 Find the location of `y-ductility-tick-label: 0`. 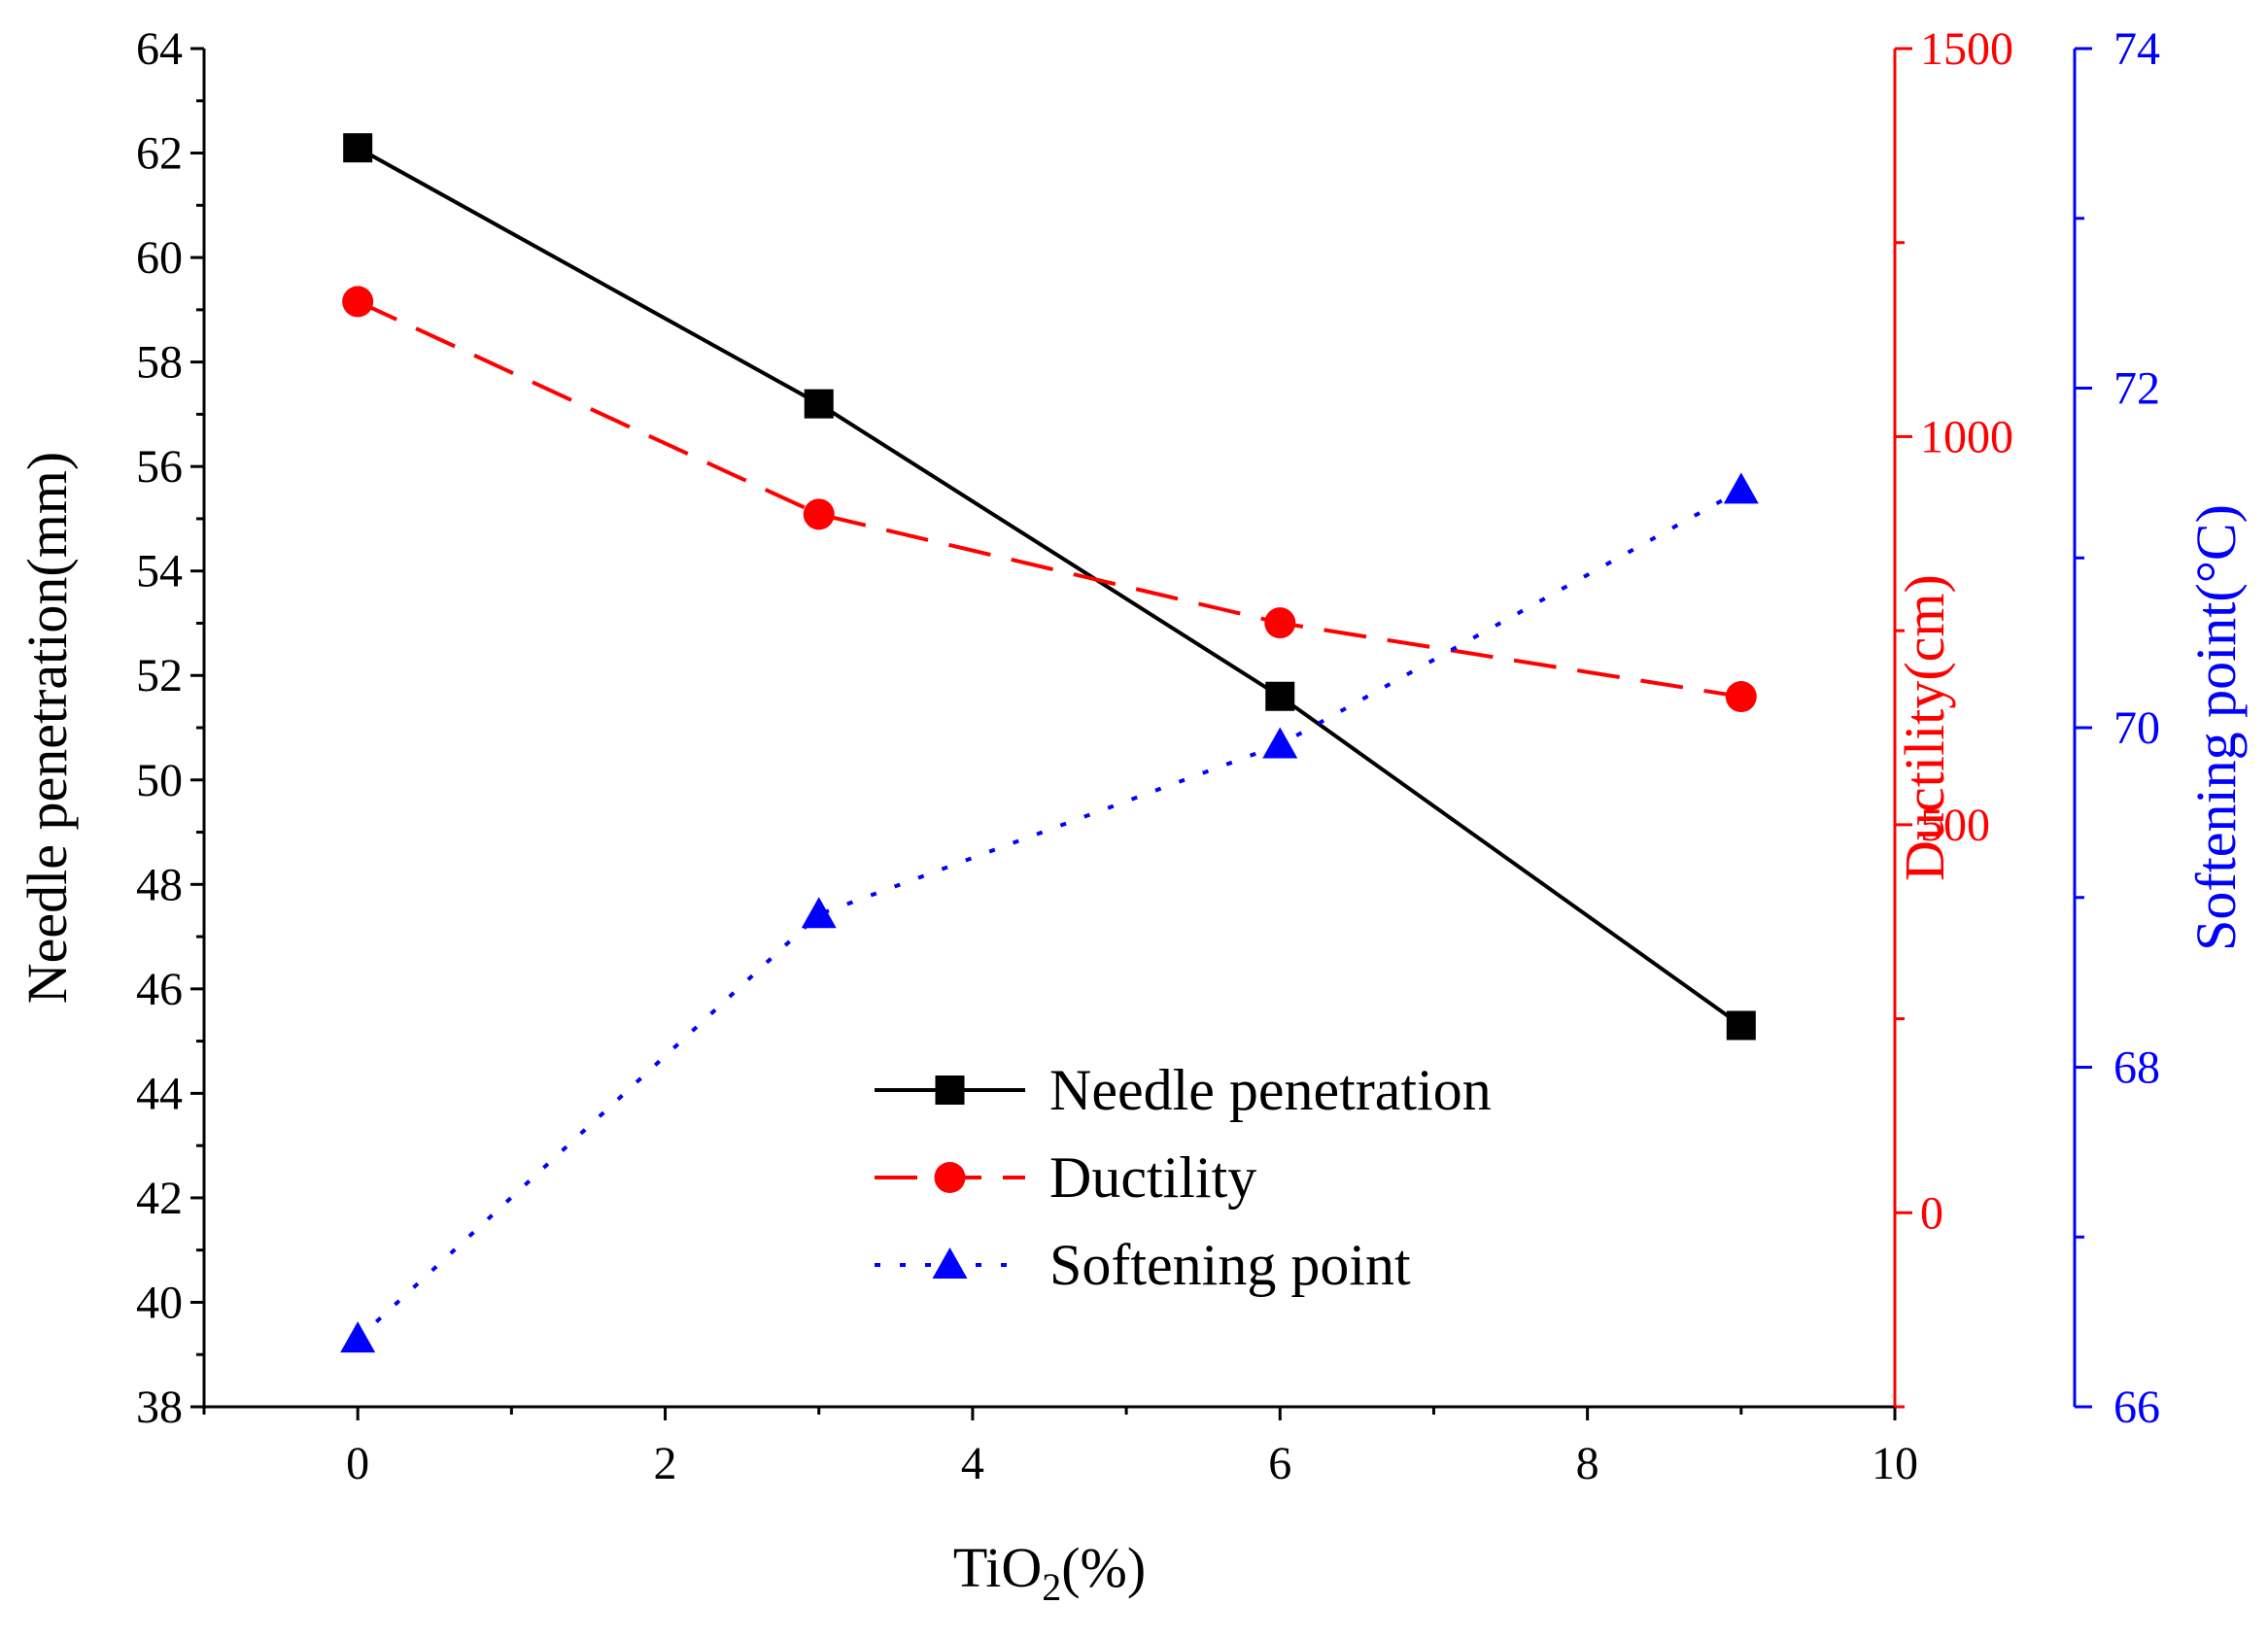

y-ductility-tick-label: 0 is located at coordinates (1931, 1213).